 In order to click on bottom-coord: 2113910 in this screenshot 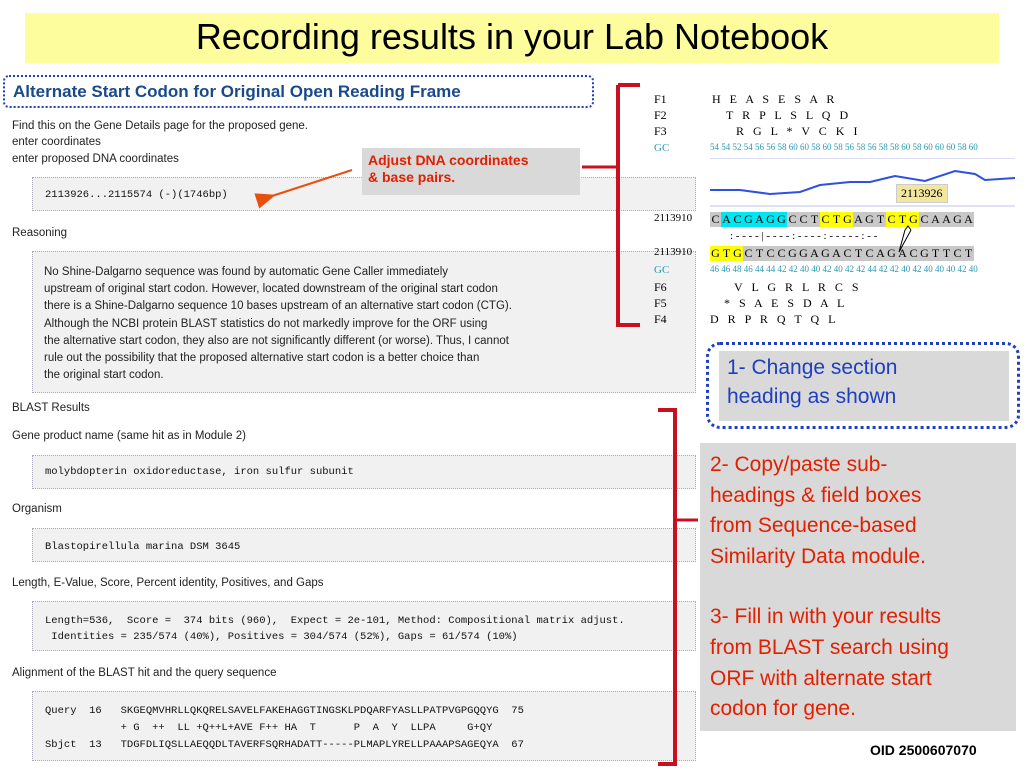, I will do `click(673, 252)`.